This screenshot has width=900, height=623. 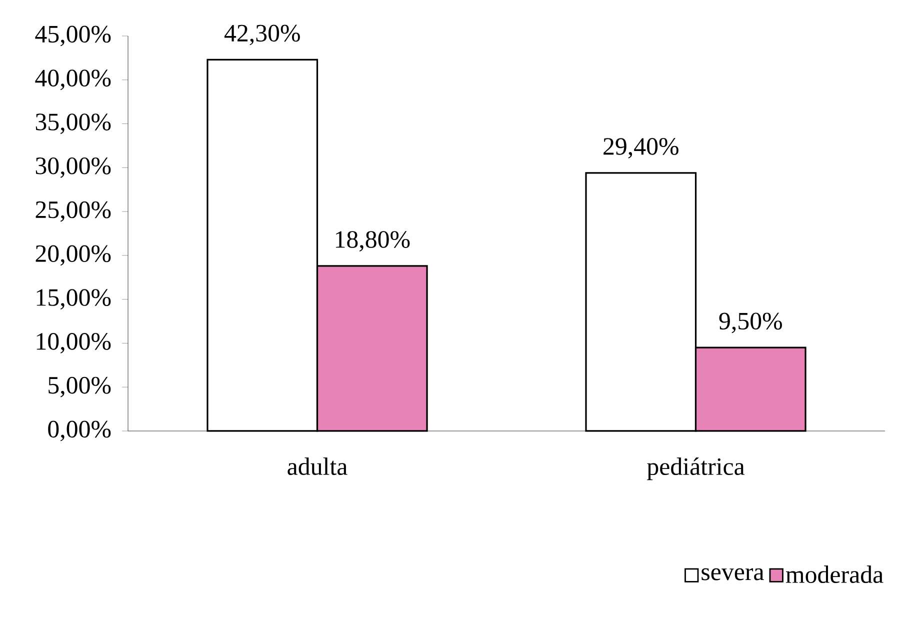 What do you see at coordinates (73, 80) in the screenshot?
I see `y-tick-label: 40,00%` at bounding box center [73, 80].